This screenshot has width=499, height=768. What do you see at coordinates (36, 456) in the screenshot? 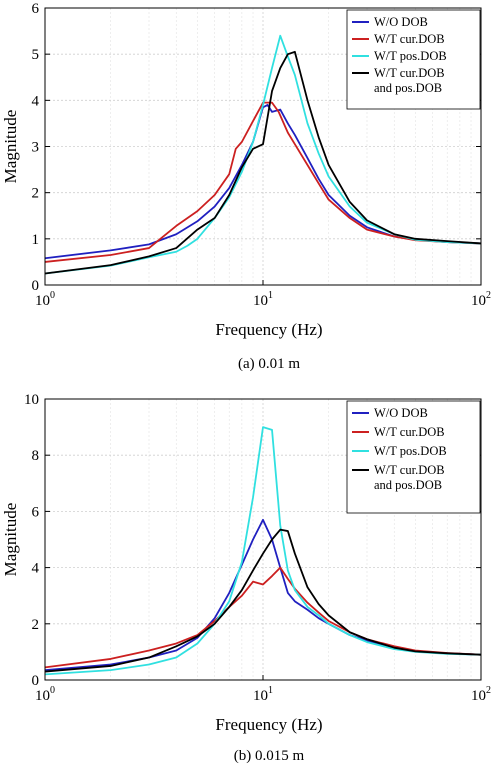
I see `y-tick-label: 8` at bounding box center [36, 456].